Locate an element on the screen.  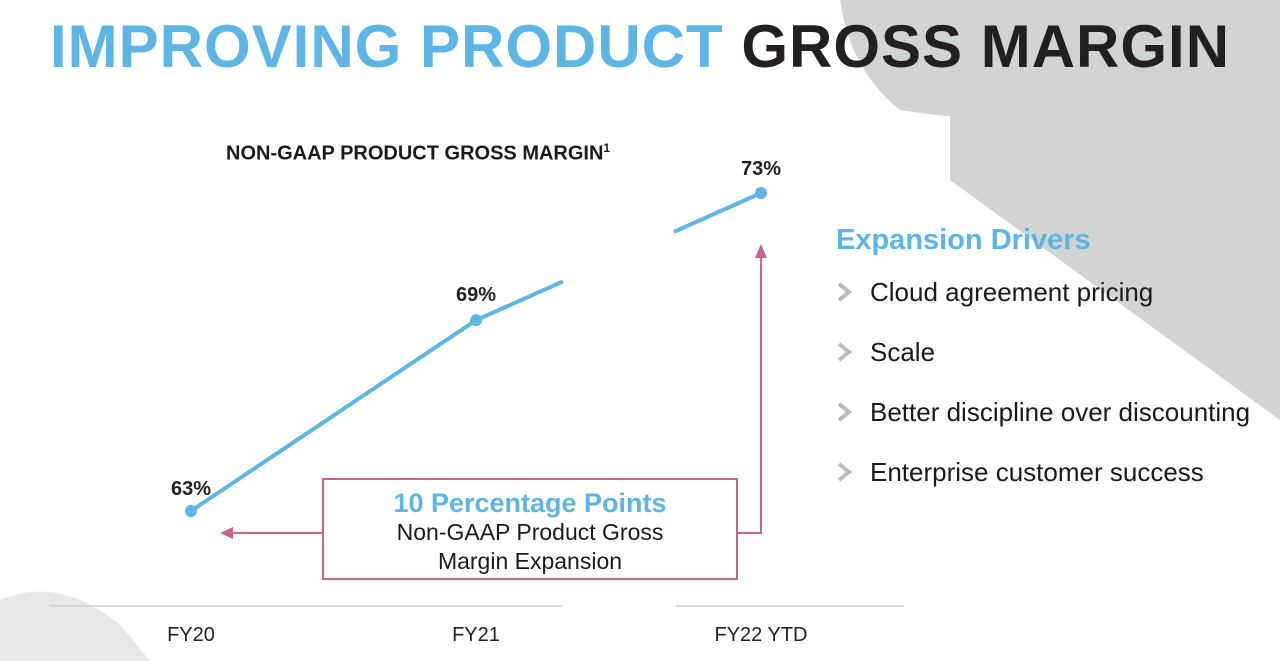
driver-item: Cloud agreement pricing is located at coordinates (1043, 305).